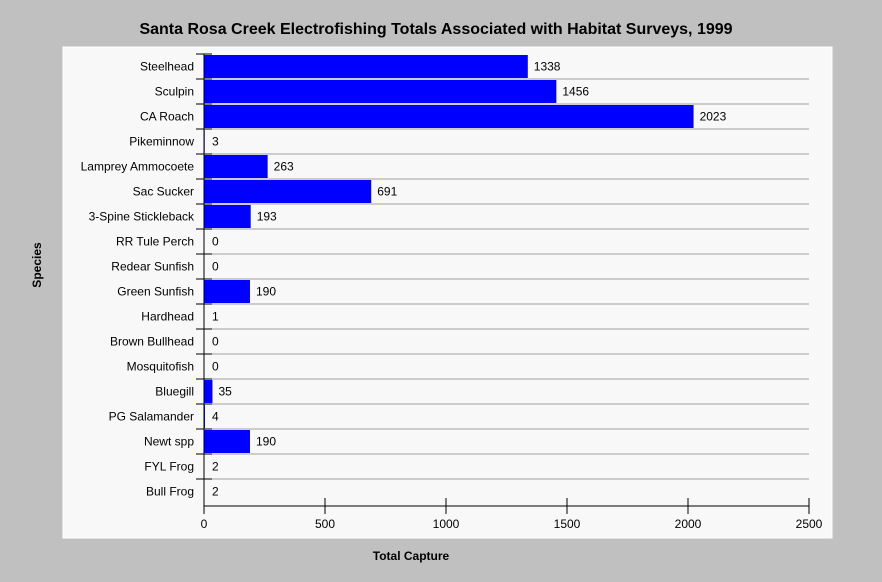 The image size is (882, 582). Describe the element at coordinates (152, 342) in the screenshot. I see `category-label: Brown Bullhead` at that location.